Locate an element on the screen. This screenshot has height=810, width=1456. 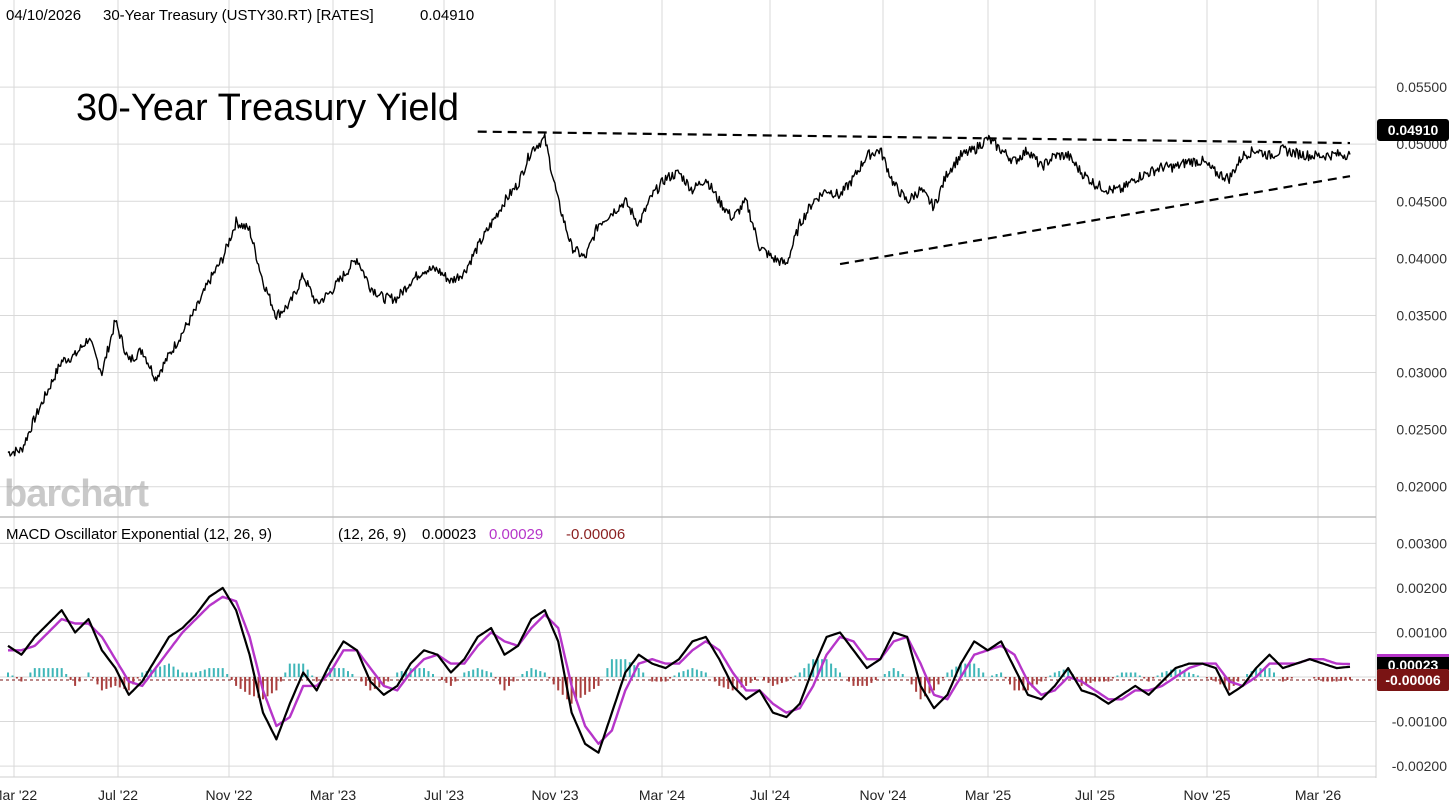
macd-signal-value: 0.00029 is located at coordinates (516, 534).